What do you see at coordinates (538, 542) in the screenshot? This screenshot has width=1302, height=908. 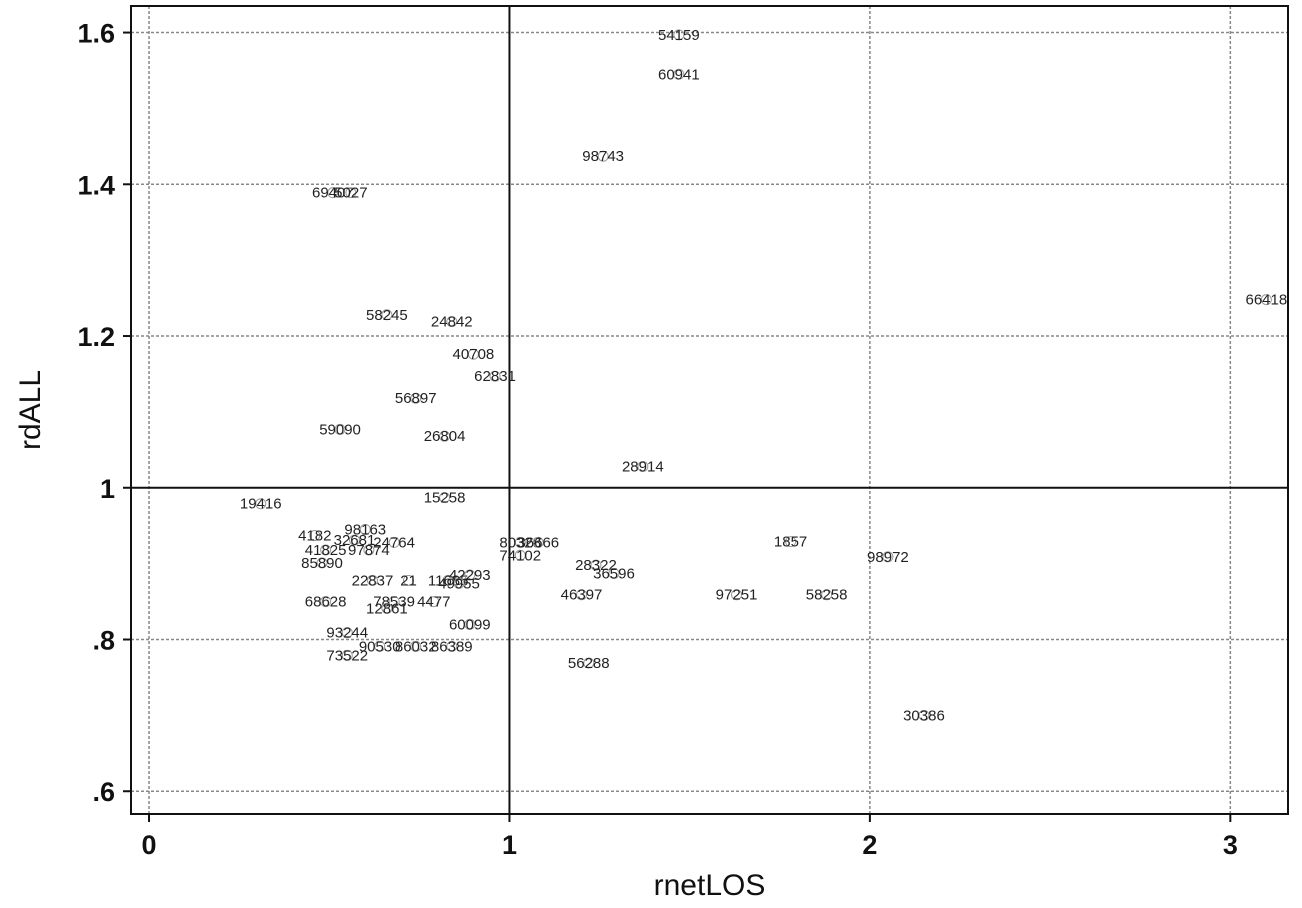 I see `data-point: 36666` at bounding box center [538, 542].